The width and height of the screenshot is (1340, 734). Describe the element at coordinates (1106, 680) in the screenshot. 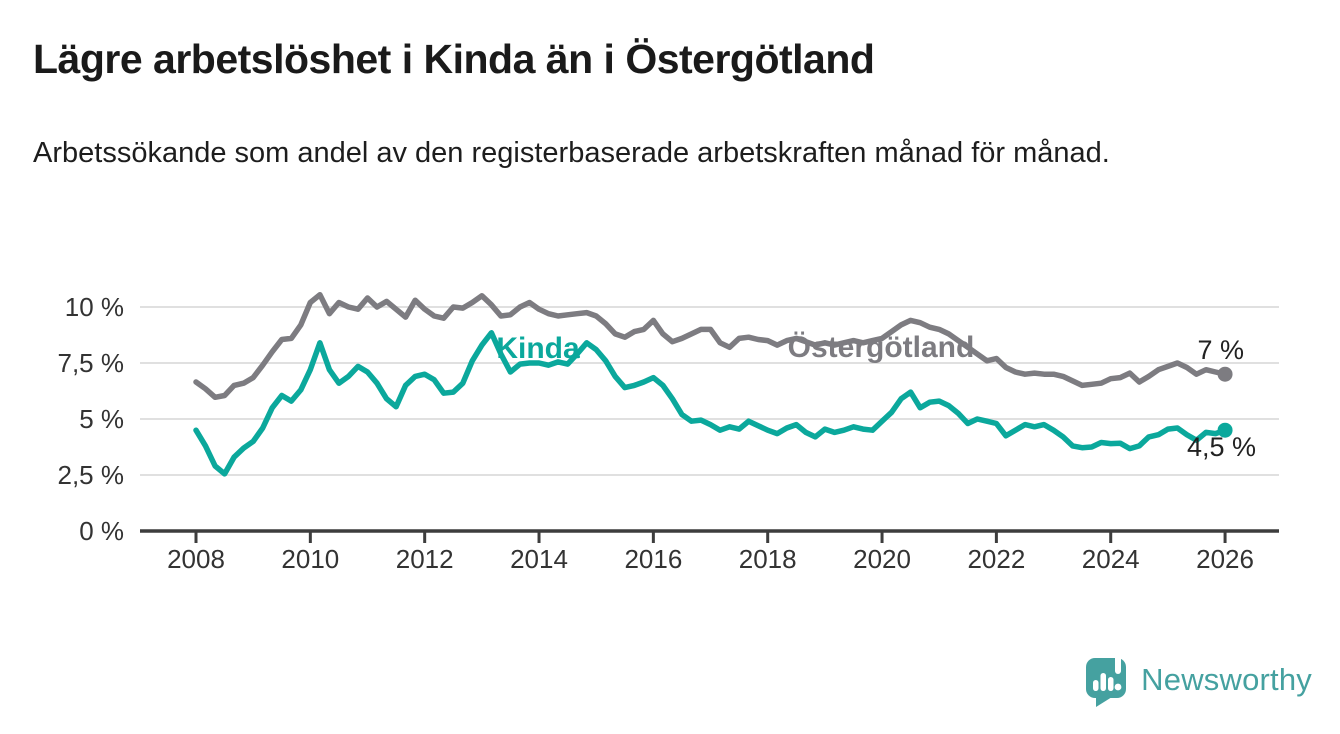

I see `bar-chart-speech-bubble-icon` at that location.